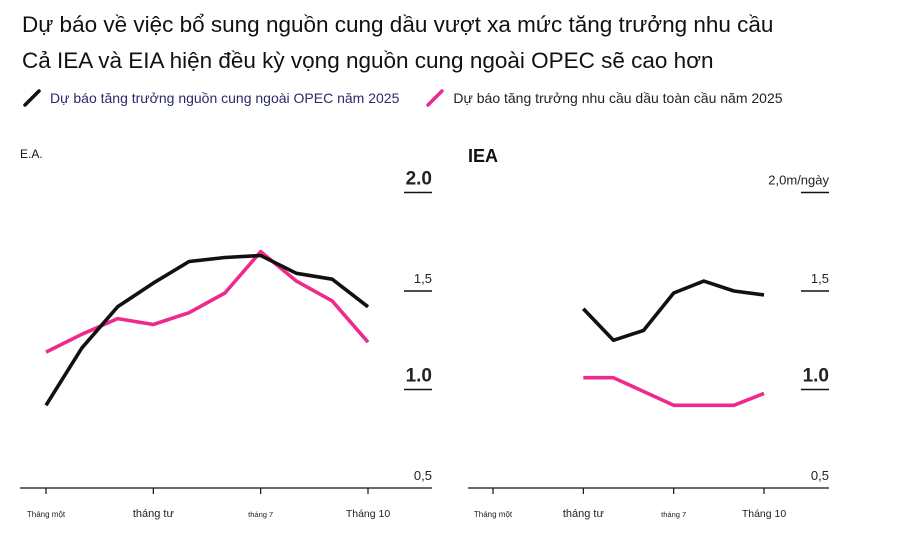 Image resolution: width=904 pixels, height=540 pixels. What do you see at coordinates (46, 514) in the screenshot?
I see `x-tick-label-ea: Tháng một` at bounding box center [46, 514].